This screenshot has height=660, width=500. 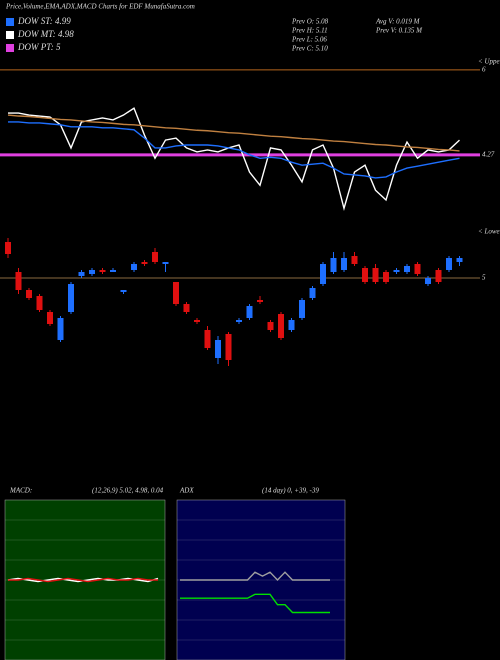 I want to click on panel-annotation: < Lower, so click(x=489, y=232).